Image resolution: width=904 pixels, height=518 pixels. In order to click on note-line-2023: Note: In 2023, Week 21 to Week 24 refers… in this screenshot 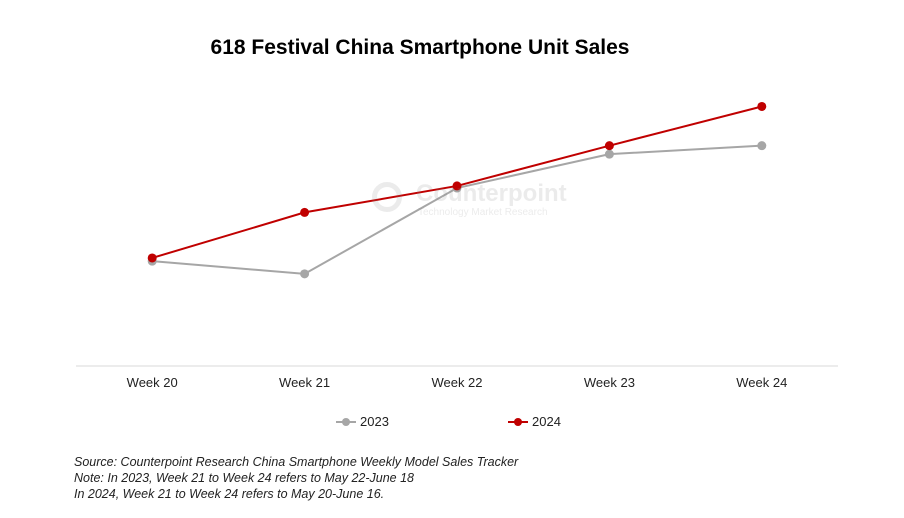, I will do `click(244, 478)`.